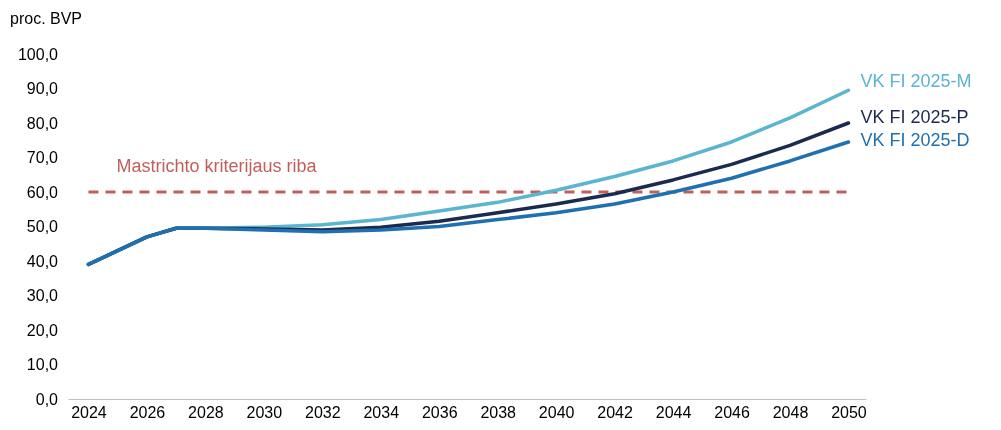 The height and width of the screenshot is (430, 1001). Describe the element at coordinates (42, 261) in the screenshot. I see `y-tick-label: 40,0` at that location.